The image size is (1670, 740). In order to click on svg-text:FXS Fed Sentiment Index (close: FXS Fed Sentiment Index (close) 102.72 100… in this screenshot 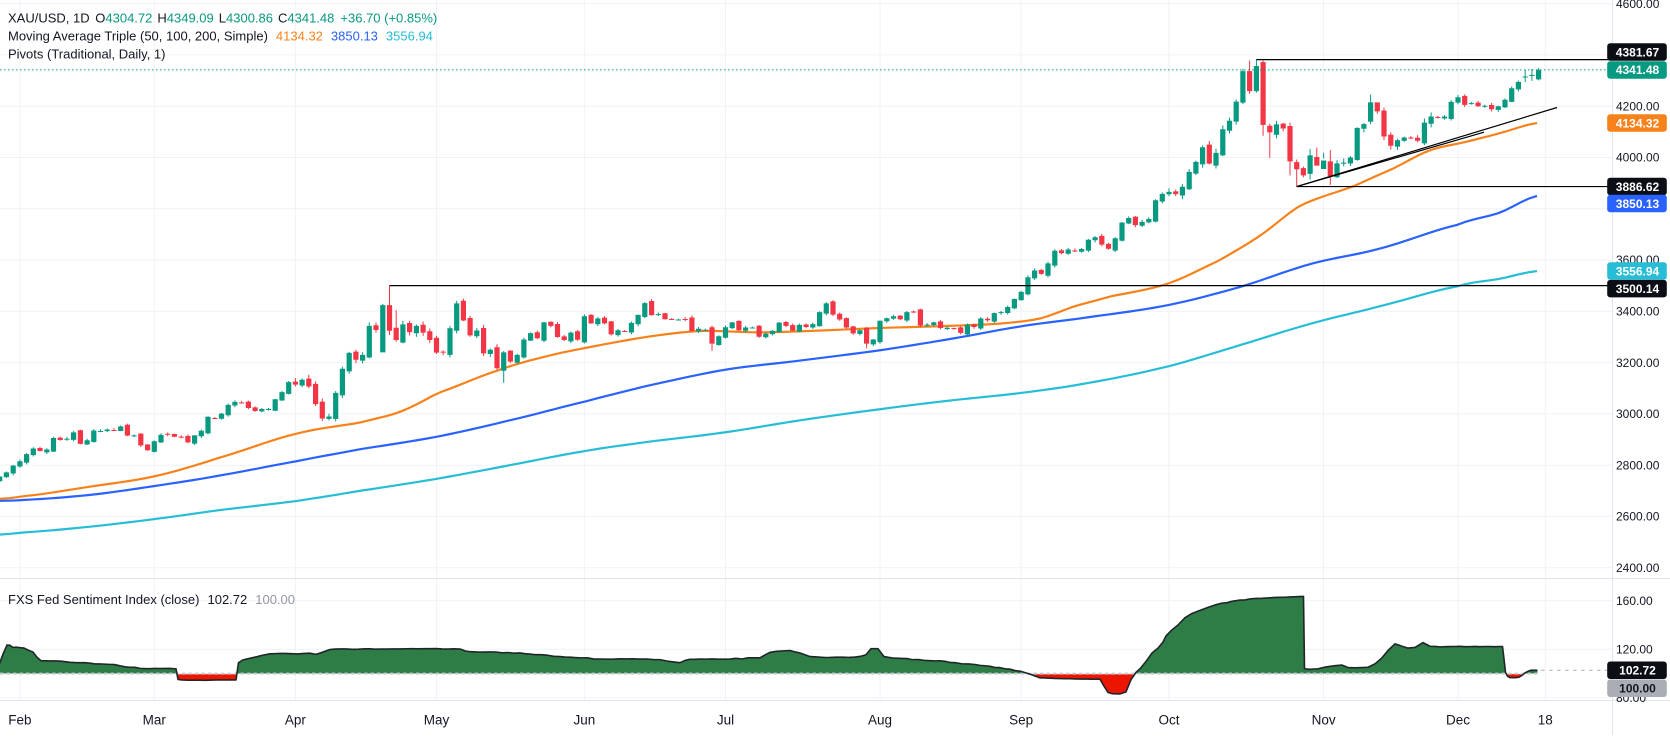, I will do `click(151, 599)`.